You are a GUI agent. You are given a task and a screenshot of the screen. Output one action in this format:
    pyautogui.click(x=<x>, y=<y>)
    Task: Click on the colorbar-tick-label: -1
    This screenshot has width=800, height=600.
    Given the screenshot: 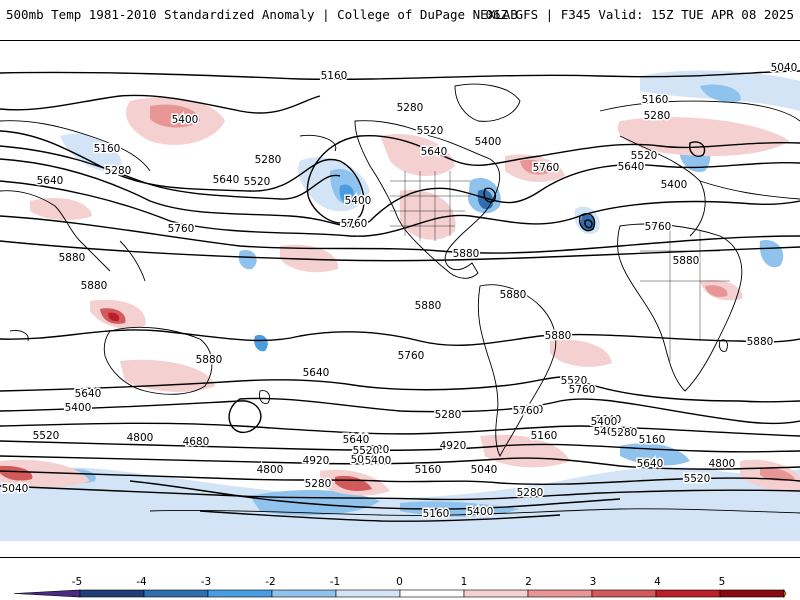 What is the action you would take?
    pyautogui.click(x=335, y=582)
    